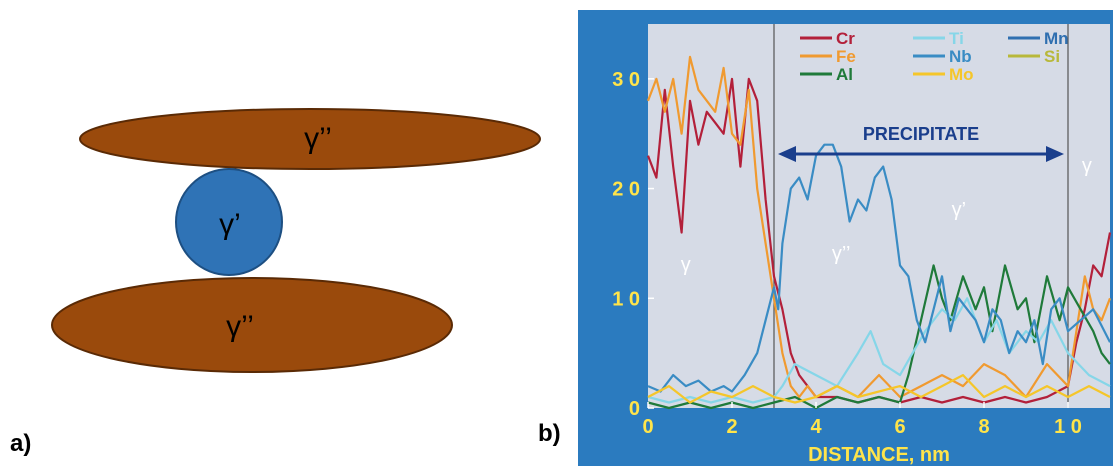 This screenshot has width=1113, height=471. What do you see at coordinates (1056, 38) in the screenshot?
I see `legend-label-mn: Mn` at bounding box center [1056, 38].